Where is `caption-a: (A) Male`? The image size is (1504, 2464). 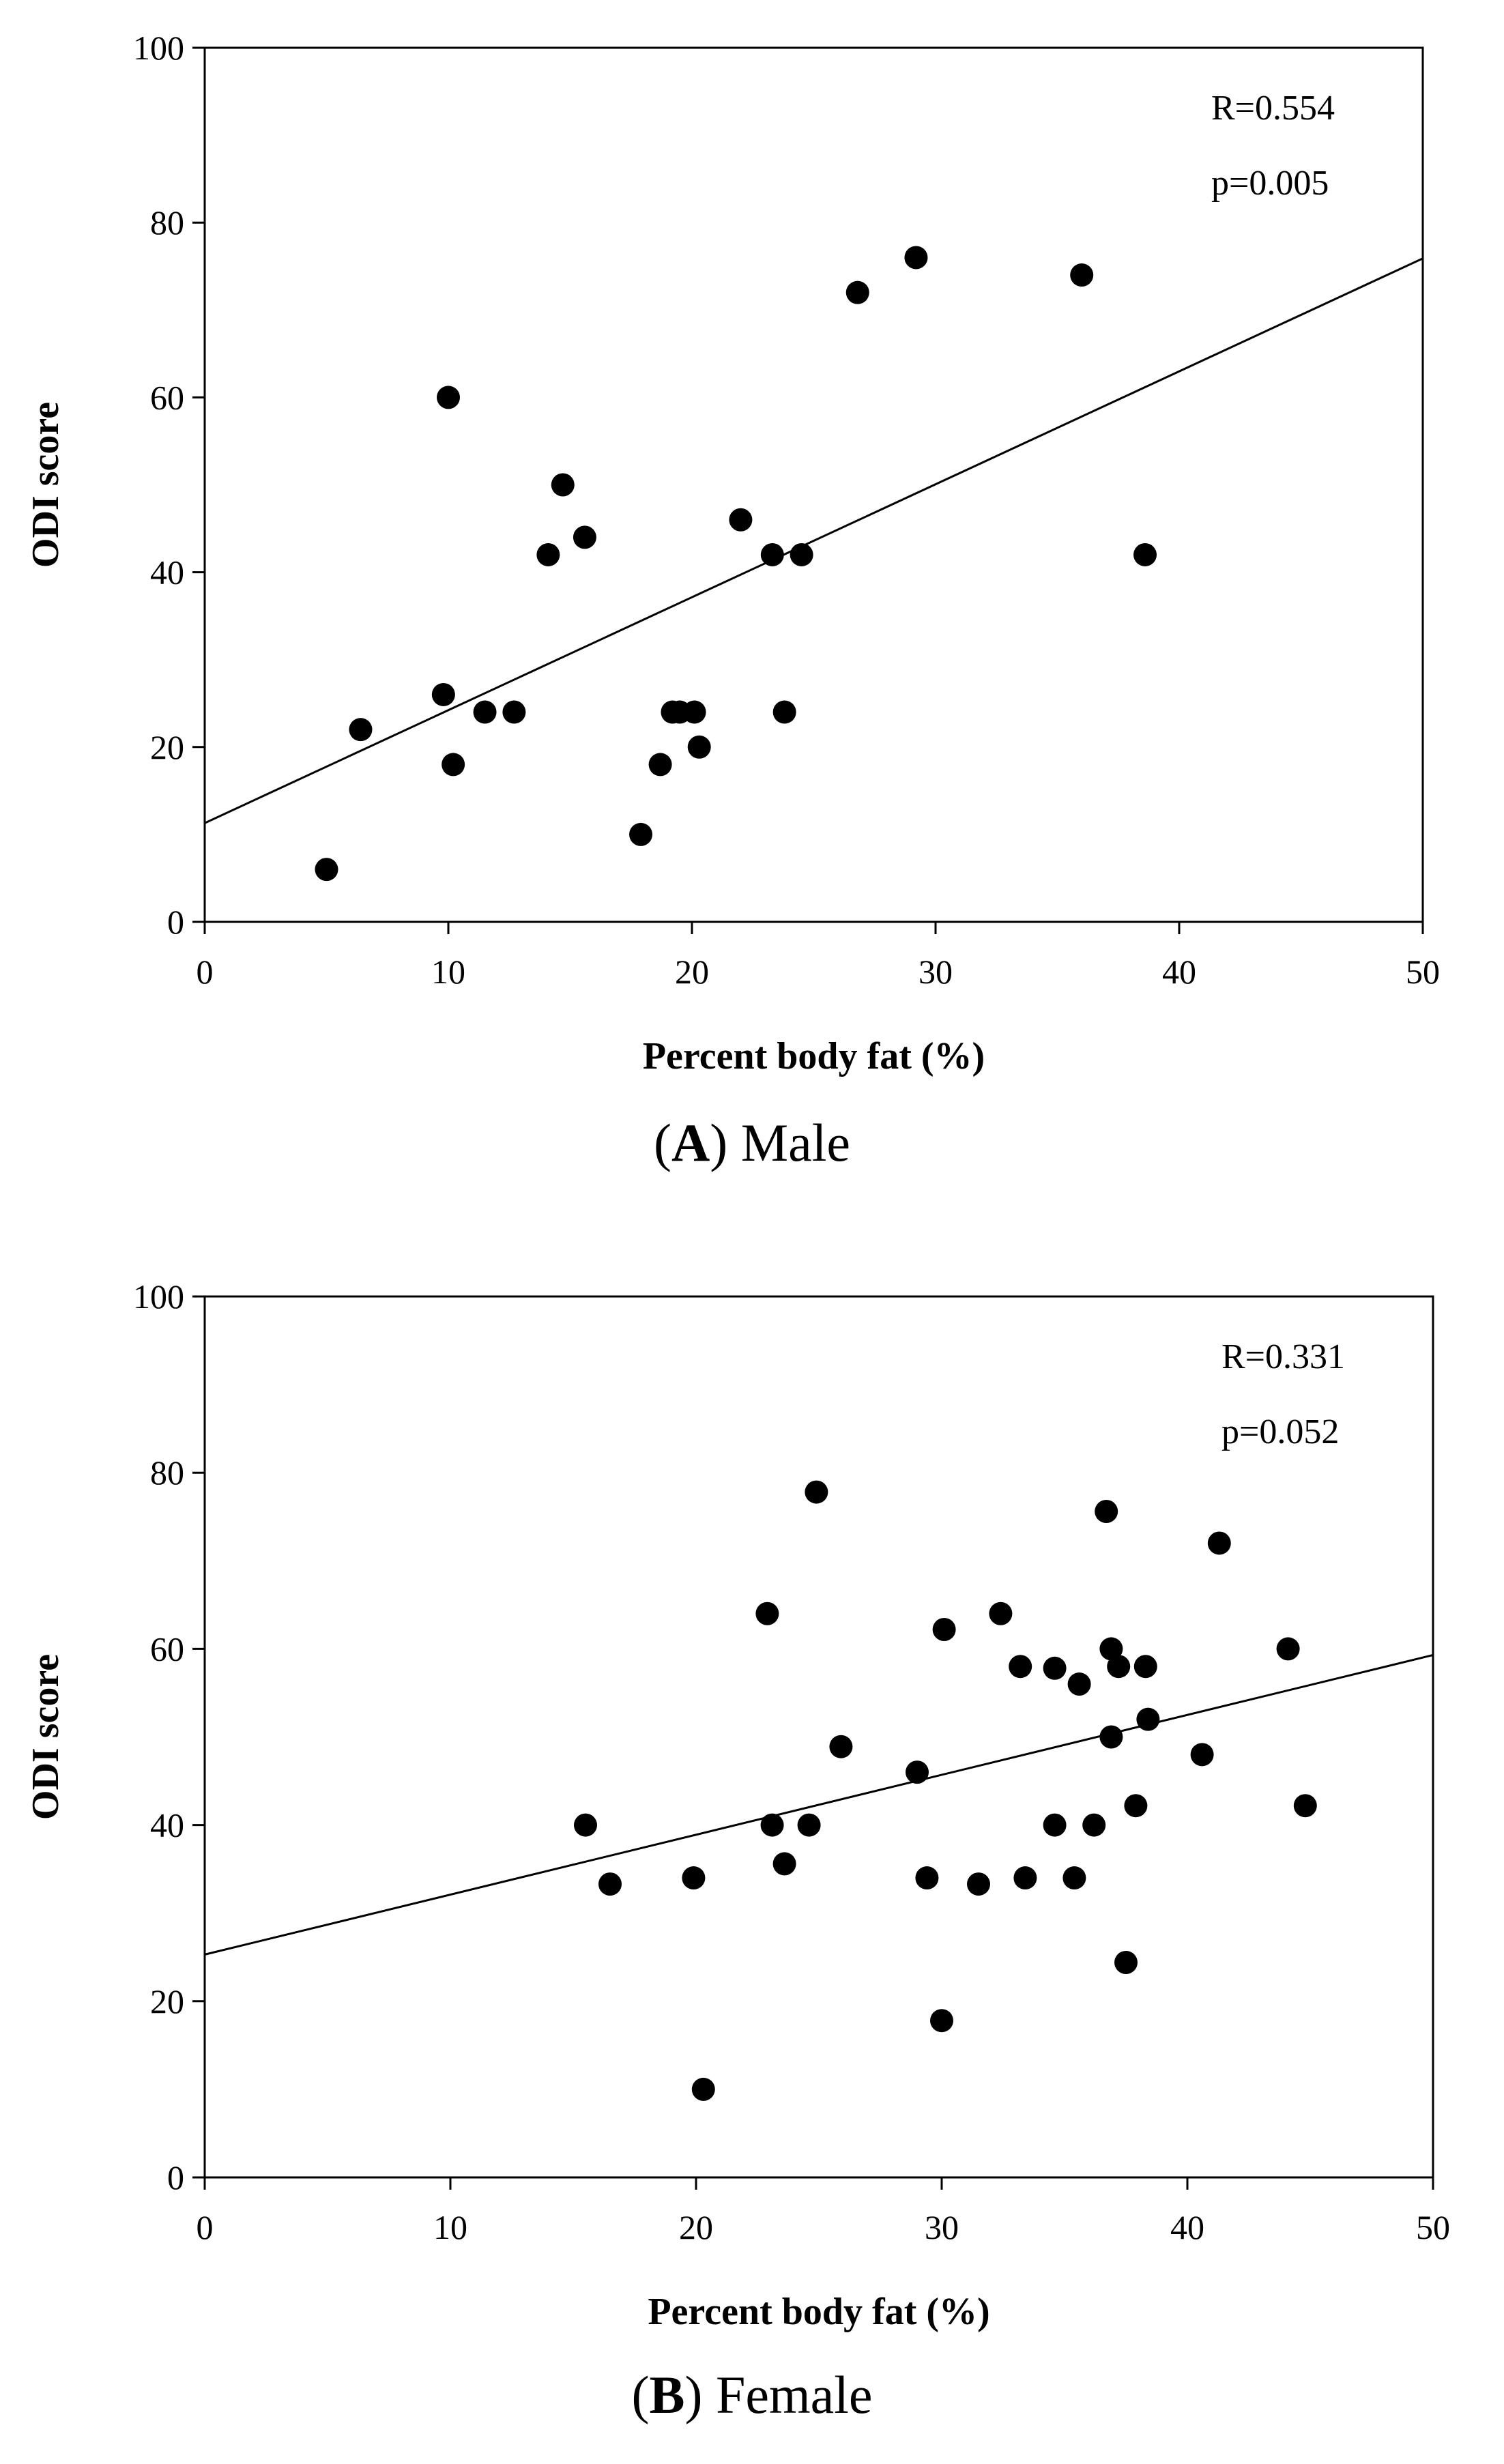
caption-a: (A) Male is located at coordinates (752, 1142).